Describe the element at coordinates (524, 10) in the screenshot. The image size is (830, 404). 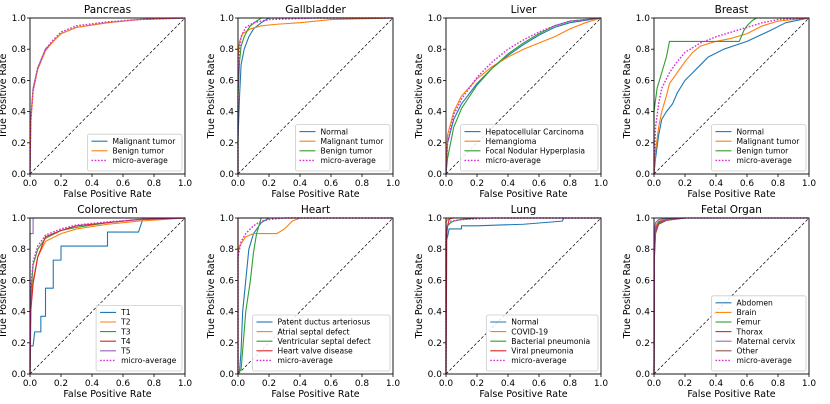
I see `panel-title: Liver` at that location.